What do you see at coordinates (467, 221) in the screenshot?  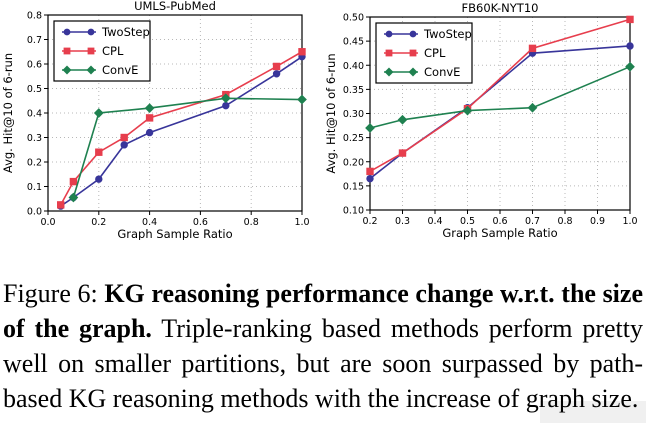 I see `x-tick-label: 0.5` at bounding box center [467, 221].